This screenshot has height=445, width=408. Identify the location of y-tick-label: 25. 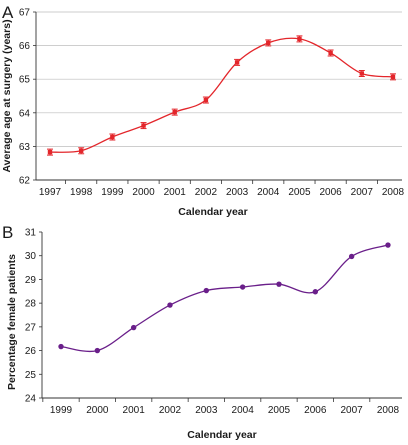
(31, 375).